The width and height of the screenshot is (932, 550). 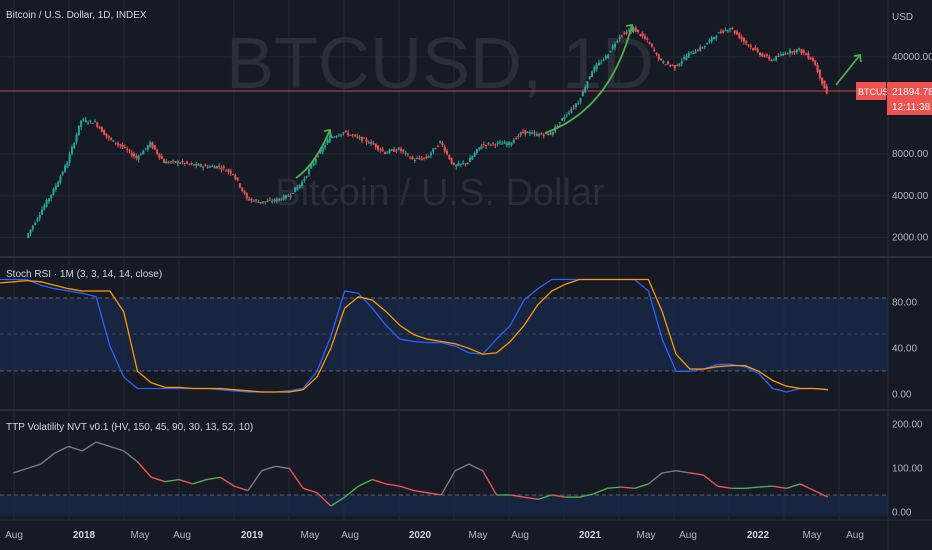 What do you see at coordinates (912, 57) in the screenshot?
I see `price-tick-label: 40000.00` at bounding box center [912, 57].